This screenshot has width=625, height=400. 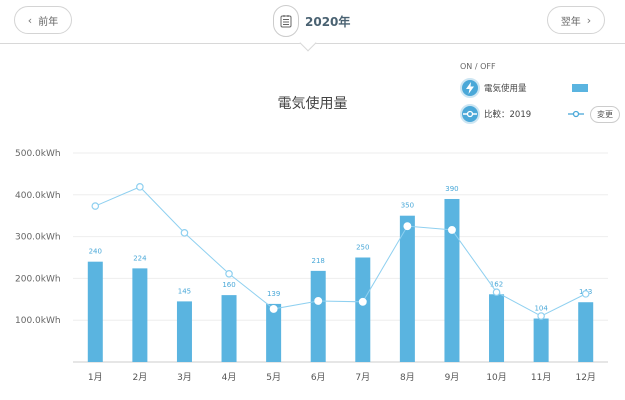 What do you see at coordinates (228, 285) in the screenshot?
I see `bar-value-label: 160` at bounding box center [228, 285].